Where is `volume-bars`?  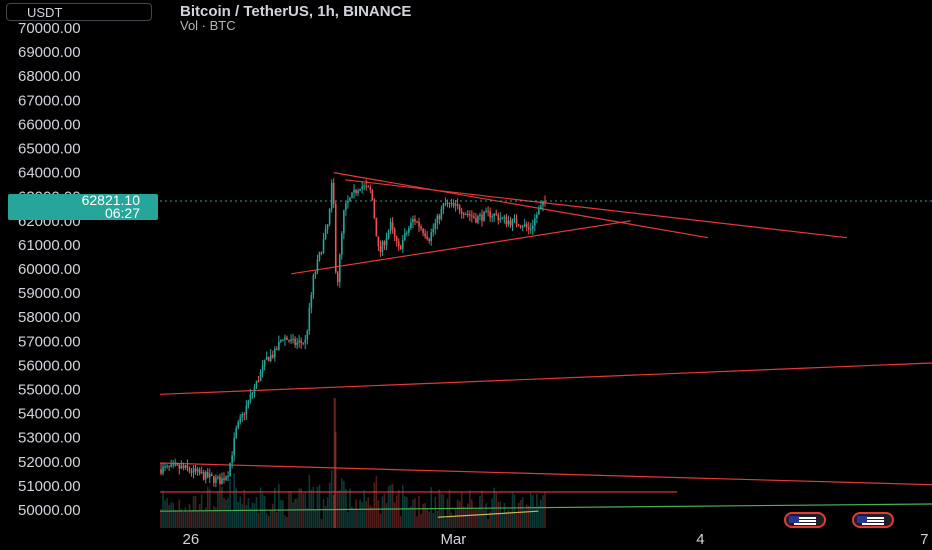
volume-bars is located at coordinates (353, 463).